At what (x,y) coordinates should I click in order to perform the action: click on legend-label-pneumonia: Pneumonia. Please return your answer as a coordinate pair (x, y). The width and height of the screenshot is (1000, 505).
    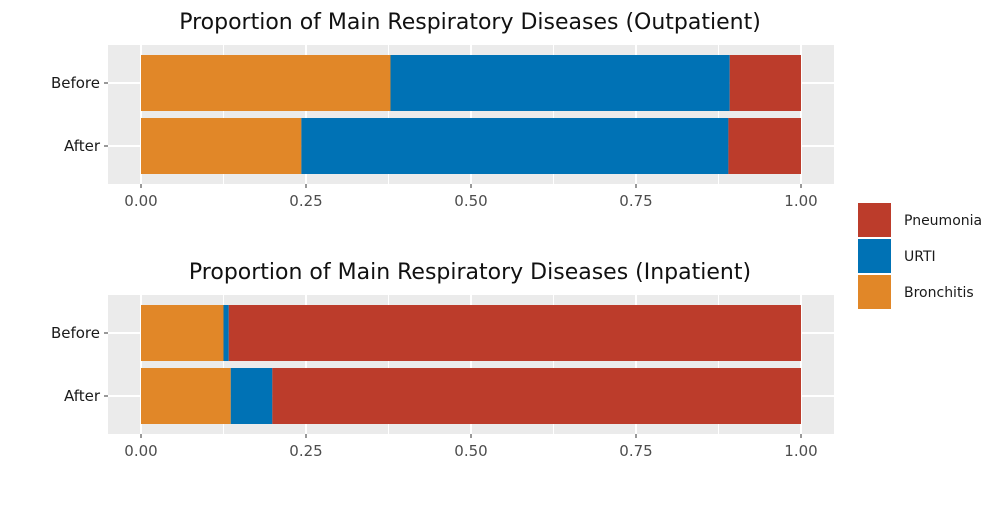
    Looking at the image, I should click on (943, 221).